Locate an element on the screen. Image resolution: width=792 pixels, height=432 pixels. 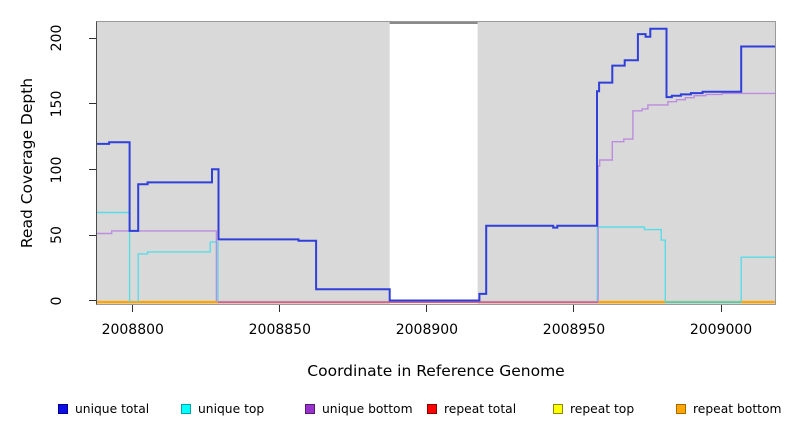
legend-swatch-repeat-bottom-icon is located at coordinates (681, 409).